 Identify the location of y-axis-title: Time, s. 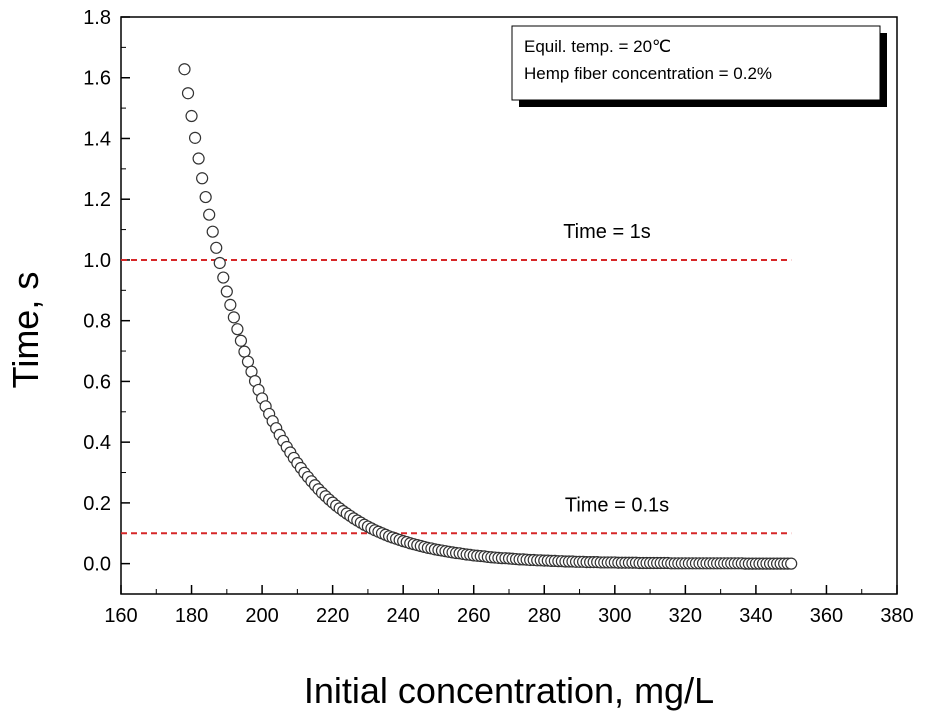
(25, 330).